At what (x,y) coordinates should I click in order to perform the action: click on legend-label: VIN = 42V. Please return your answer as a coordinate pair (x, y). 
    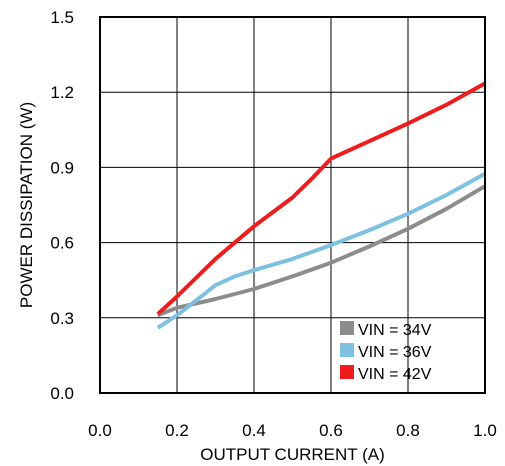
    Looking at the image, I should click on (395, 374).